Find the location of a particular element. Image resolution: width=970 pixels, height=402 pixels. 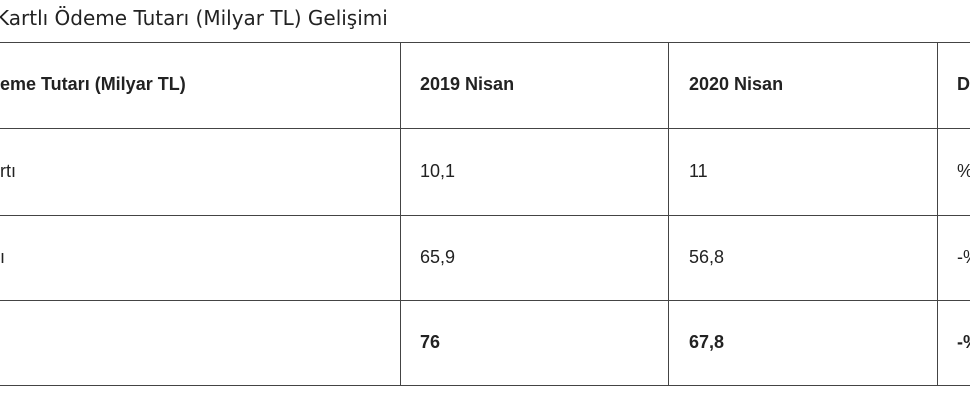

row-label: ı is located at coordinates (3, 256).